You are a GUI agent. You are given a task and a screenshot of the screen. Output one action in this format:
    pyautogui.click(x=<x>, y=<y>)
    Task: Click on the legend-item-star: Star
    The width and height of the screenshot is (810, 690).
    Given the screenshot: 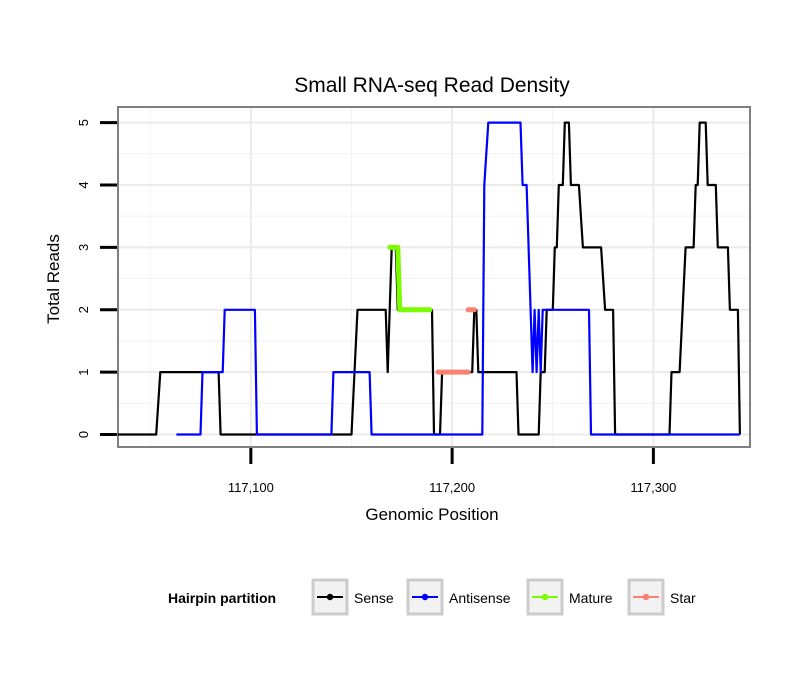 What is the action you would take?
    pyautogui.click(x=661, y=597)
    